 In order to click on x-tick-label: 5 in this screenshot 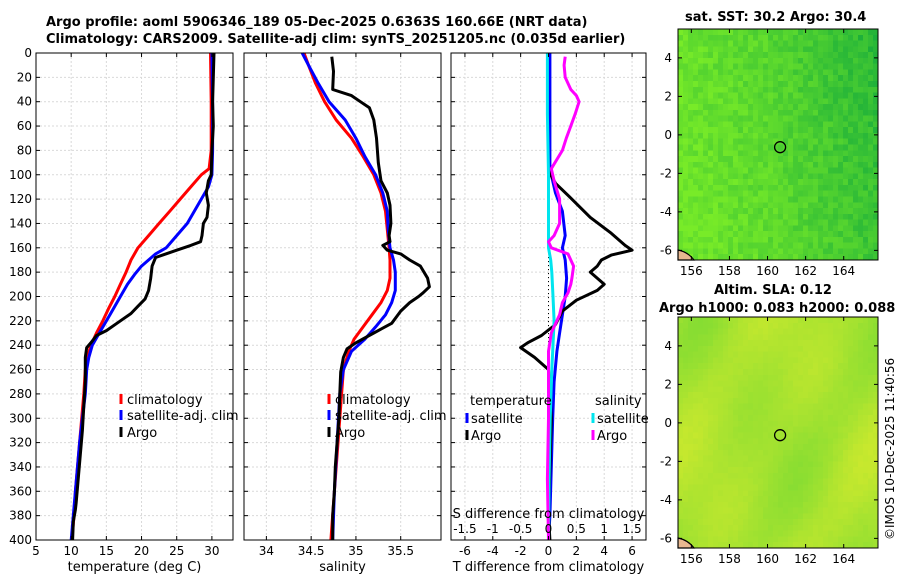, I will do `click(36, 551)`.